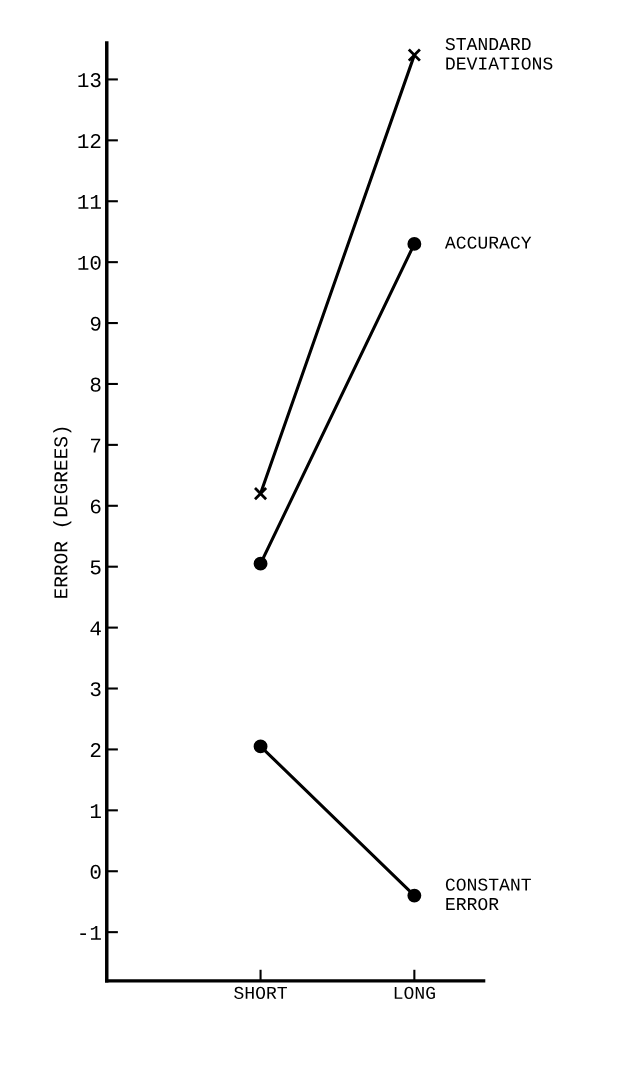 Image resolution: width=628 pixels, height=1072 pixels. Describe the element at coordinates (95, 871) in the screenshot. I see `y-tick-label: 0` at that location.